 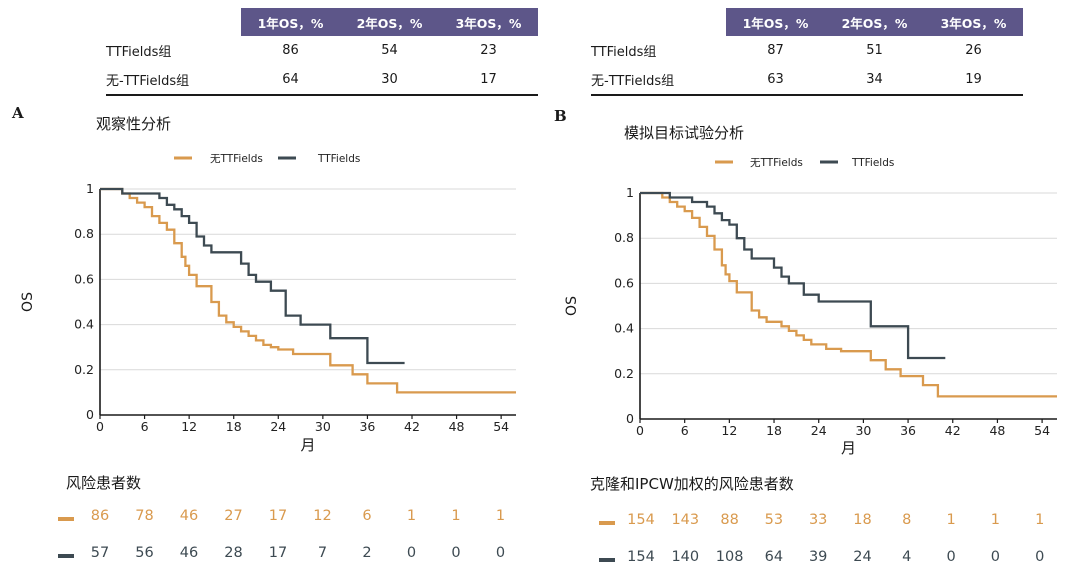 What do you see at coordinates (389, 50) in the screenshot?
I see `cell-value: 54` at bounding box center [389, 50].